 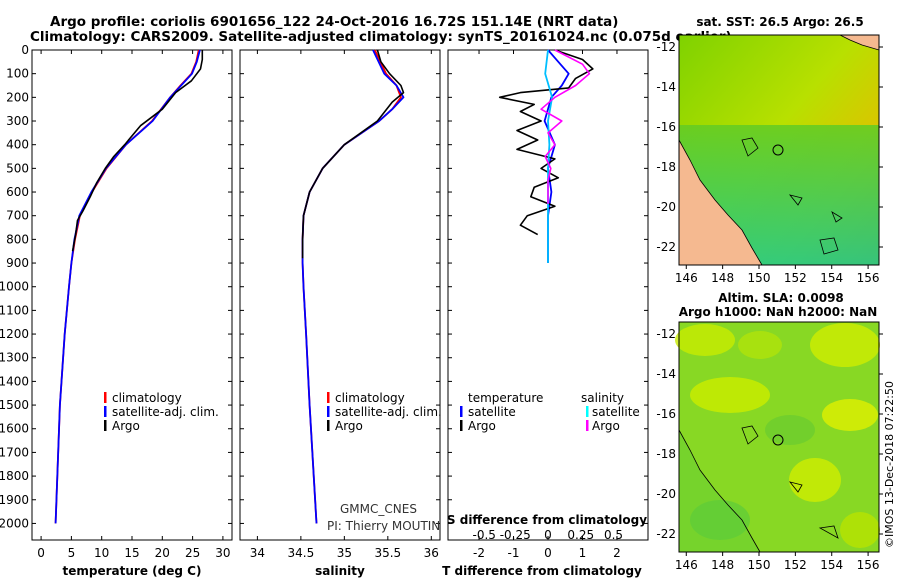 What do you see at coordinates (17, 121) in the screenshot?
I see `depth-tick-label: 300` at bounding box center [17, 121].